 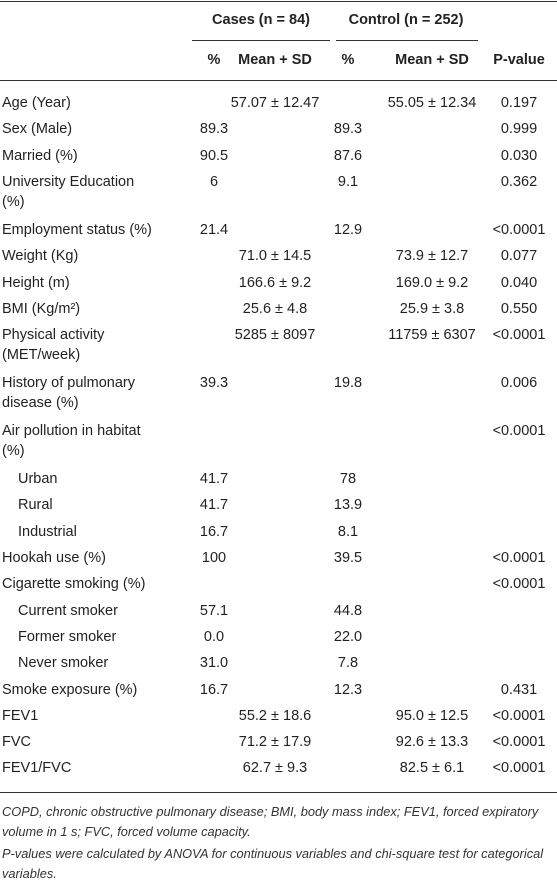 What do you see at coordinates (40, 155) in the screenshot?
I see `row-label: Married (%)` at bounding box center [40, 155].